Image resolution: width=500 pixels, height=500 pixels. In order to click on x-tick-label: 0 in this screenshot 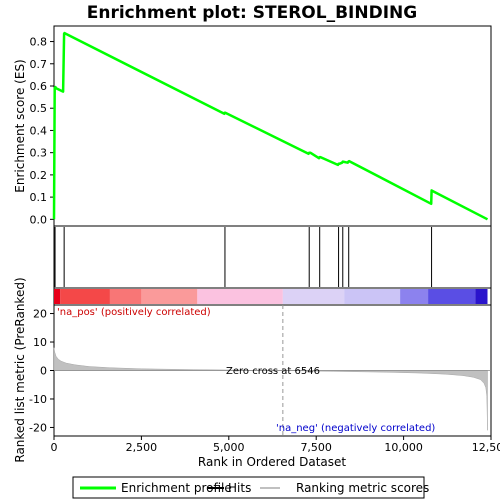, I will do `click(54, 447)`.